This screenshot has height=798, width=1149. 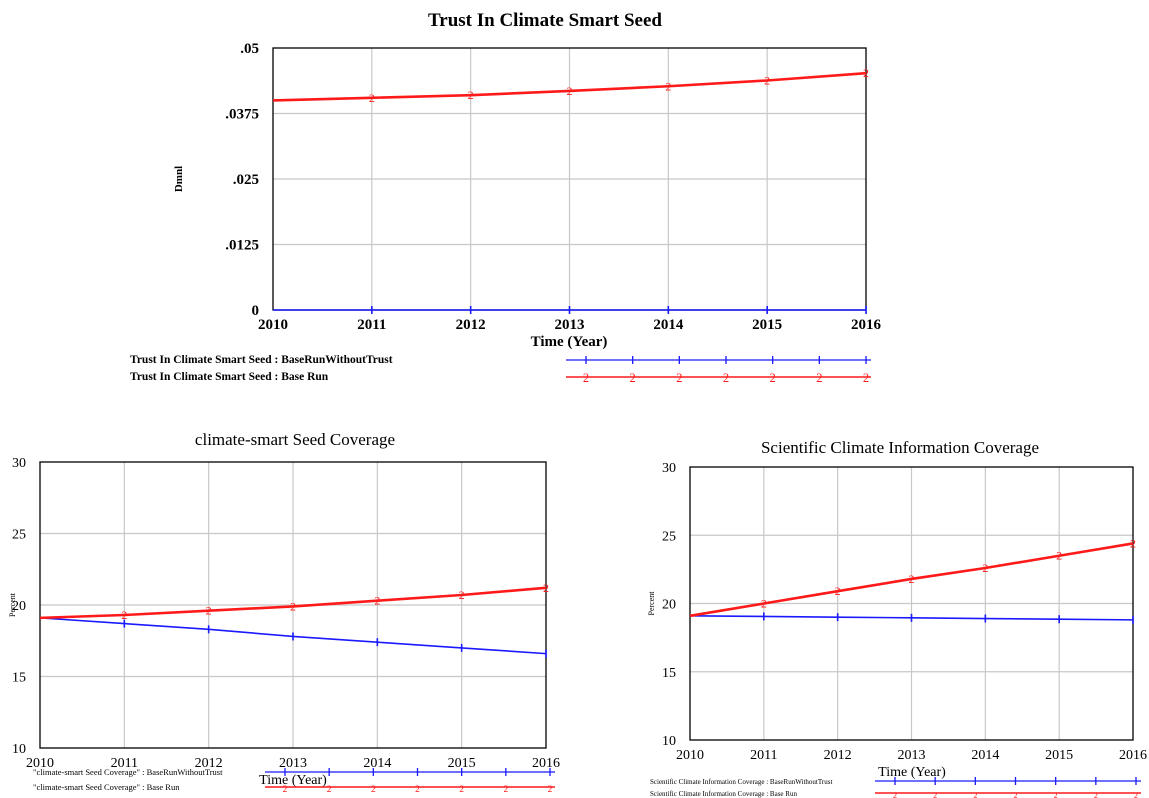 I want to click on y-tick-label: .0375, so click(x=242, y=115).